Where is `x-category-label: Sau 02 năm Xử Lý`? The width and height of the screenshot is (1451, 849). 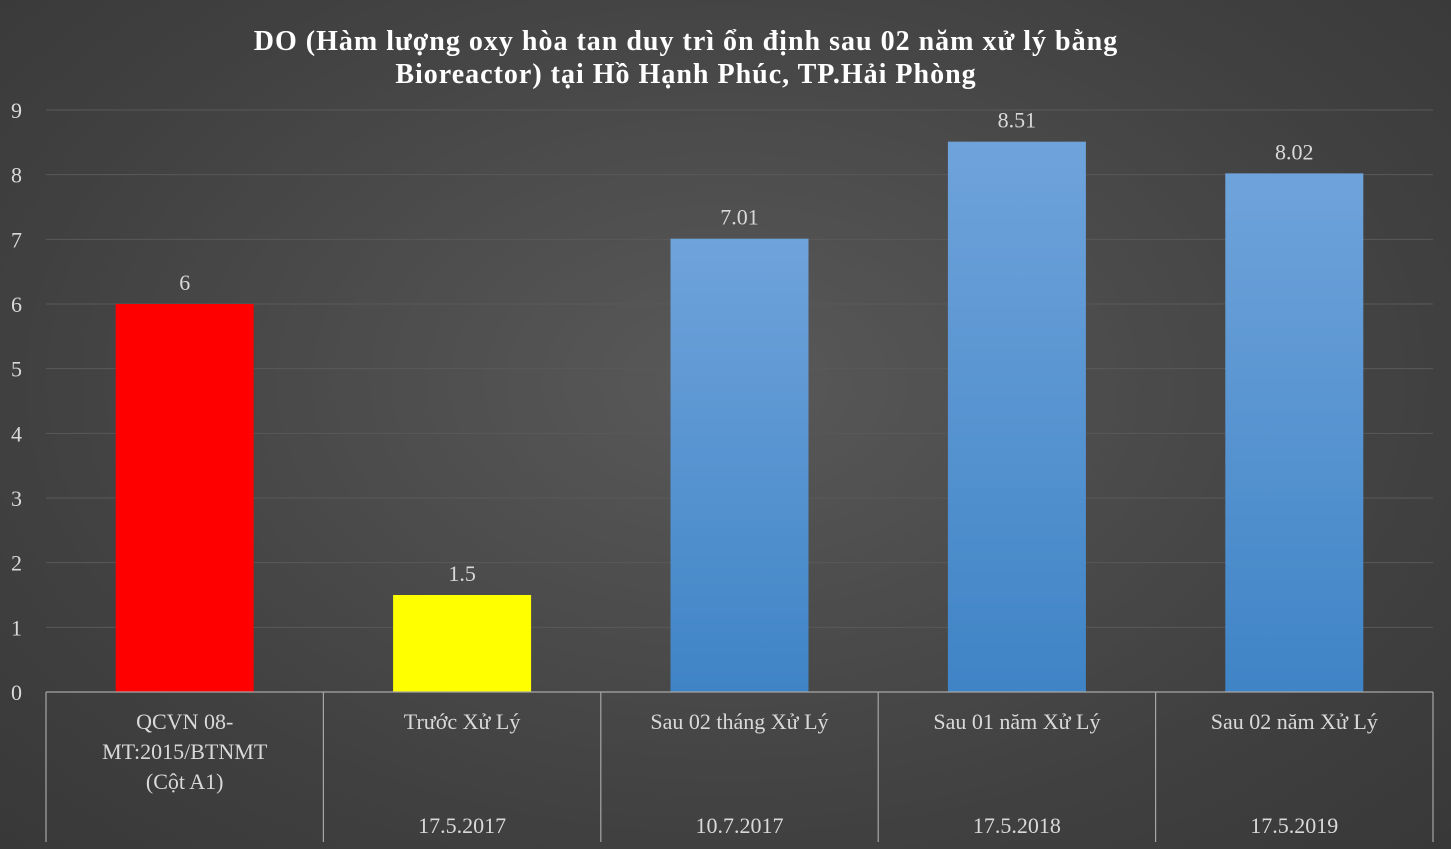 x-category-label: Sau 02 năm Xử Lý is located at coordinates (1294, 721).